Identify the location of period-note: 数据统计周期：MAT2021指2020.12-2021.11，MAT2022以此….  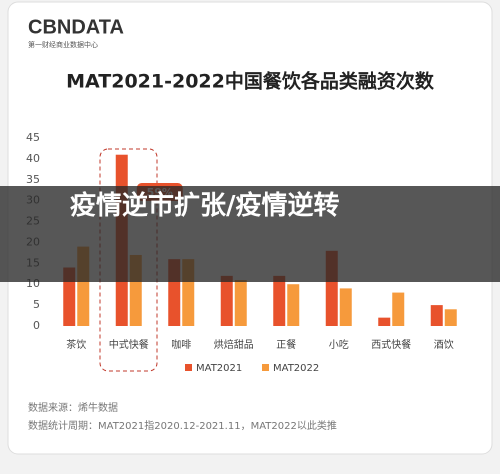
(182, 425).